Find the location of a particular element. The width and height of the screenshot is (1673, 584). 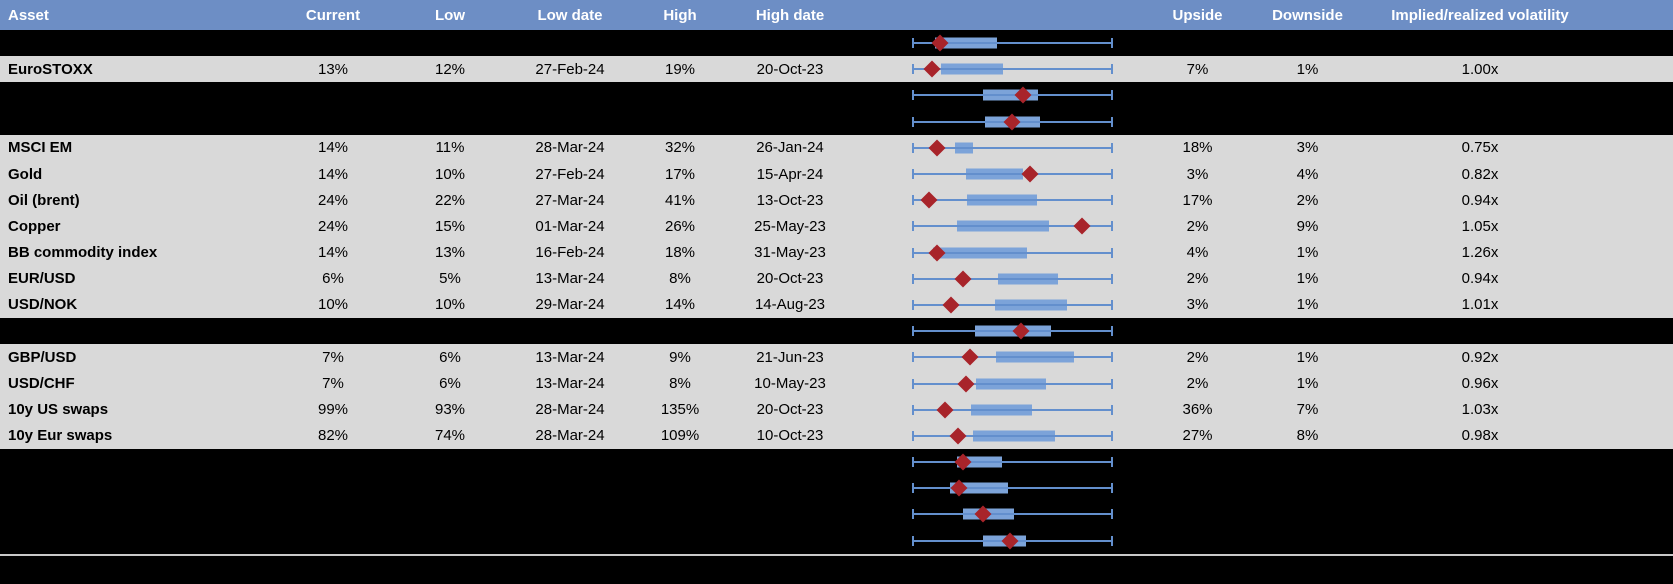

low-date-cell: 27-Feb-24 is located at coordinates (570, 174).